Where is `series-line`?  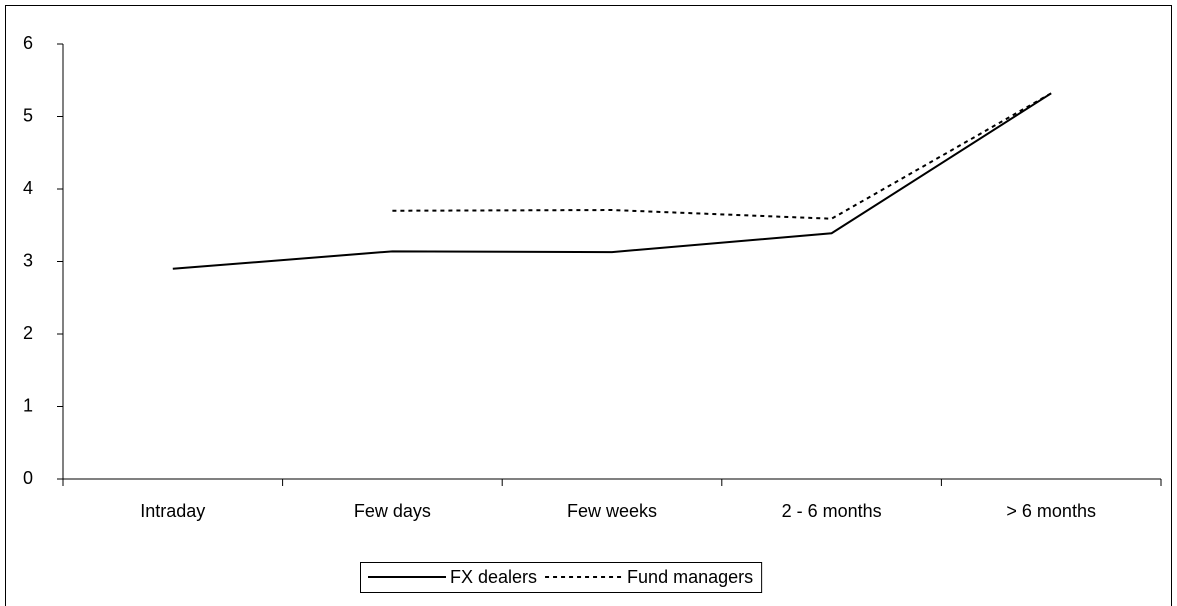 series-line is located at coordinates (722, 156).